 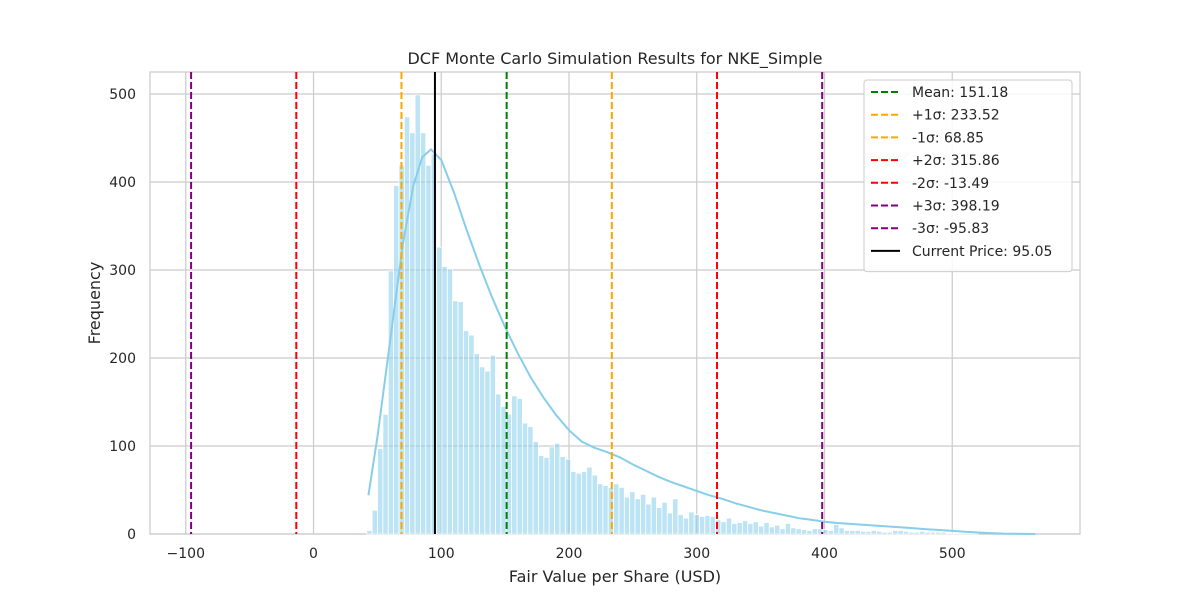 I want to click on y-tick-label: 200, so click(x=122, y=359).